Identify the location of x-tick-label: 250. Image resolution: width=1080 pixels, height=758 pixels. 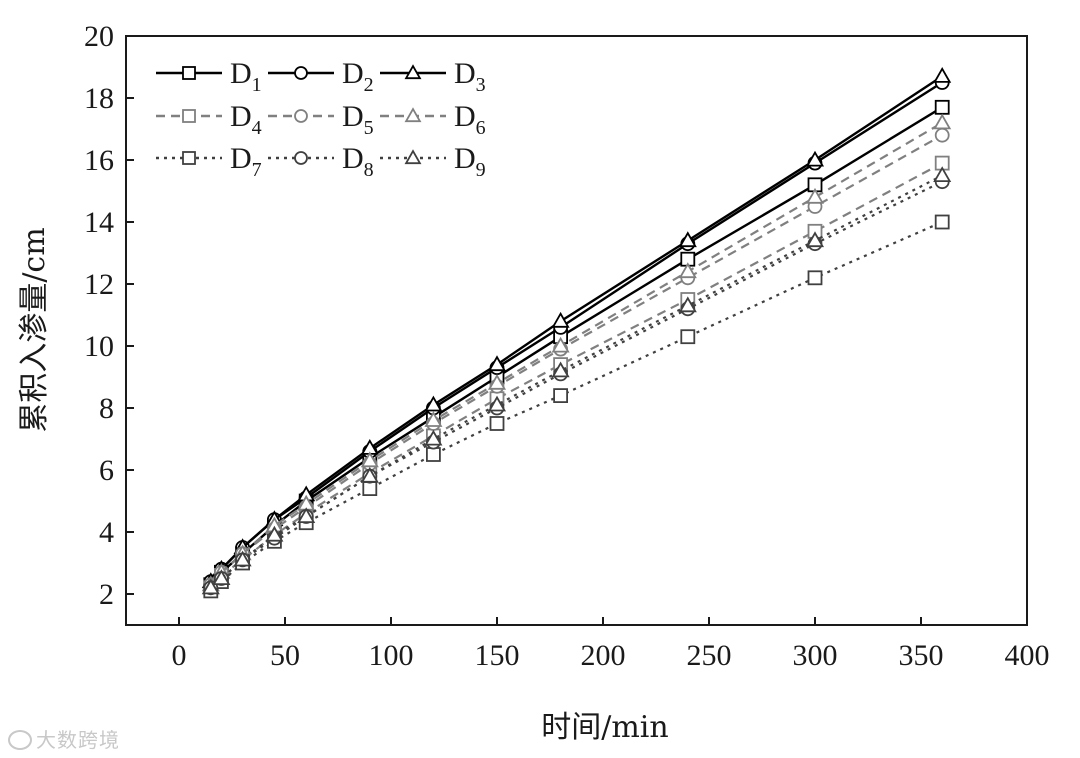
(709, 655).